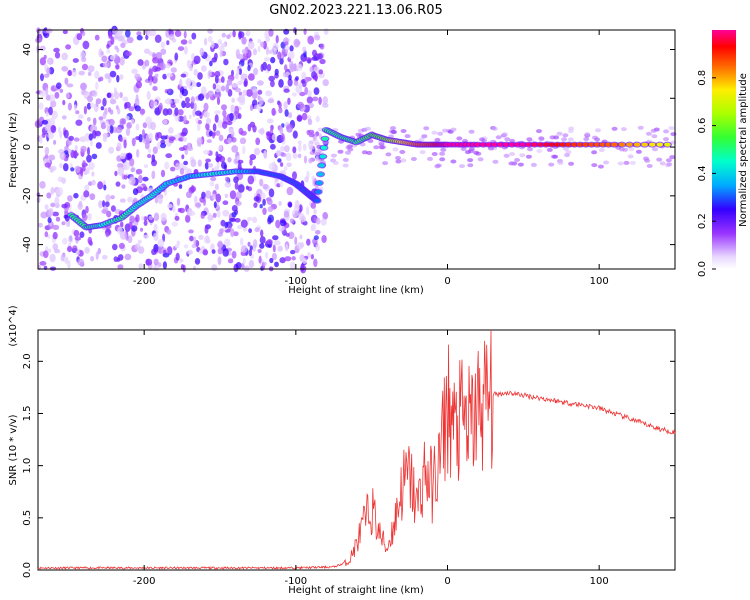  I want to click on colorbar-tick-label: 0.4, so click(702, 173).